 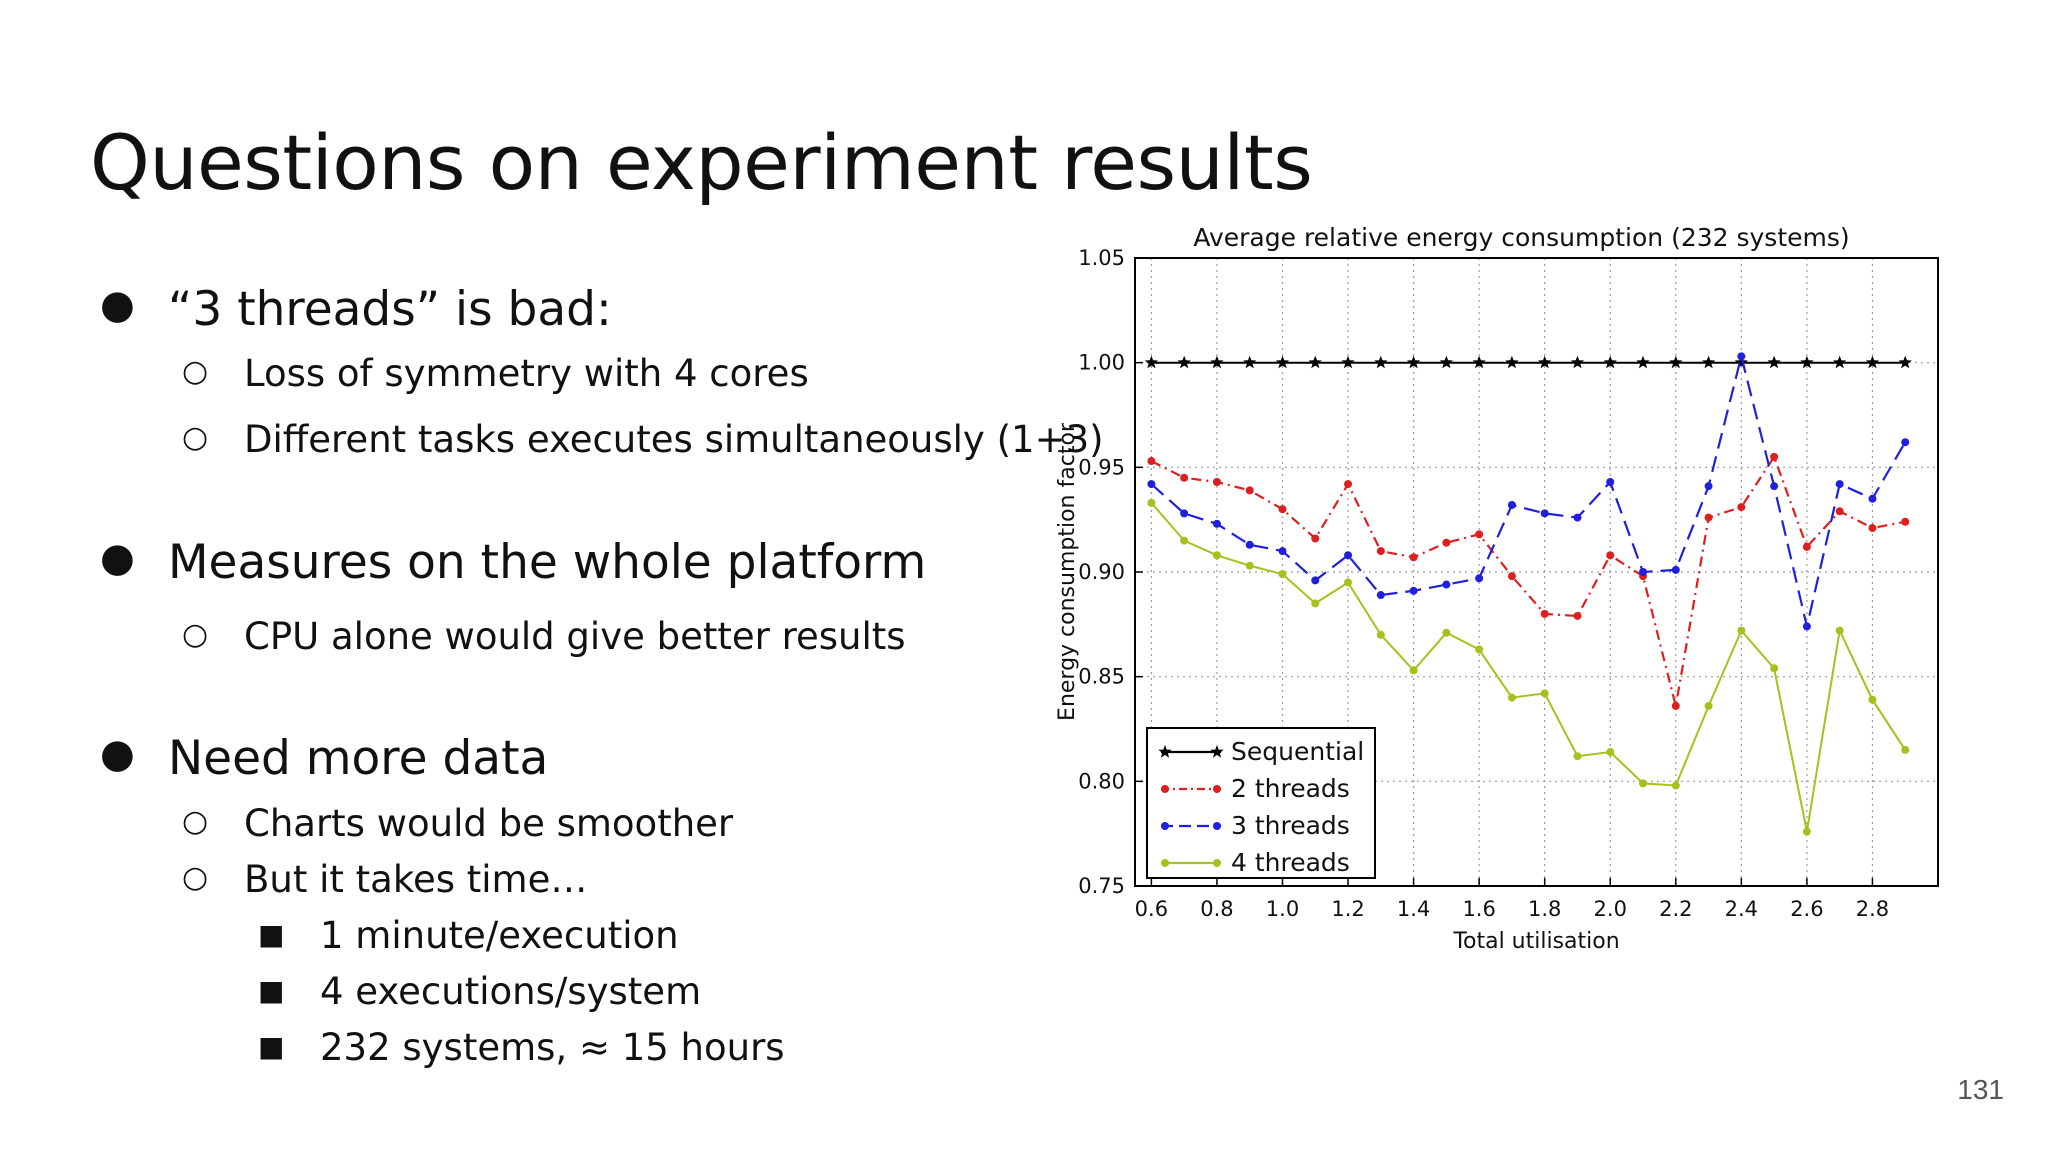 What do you see at coordinates (1297, 751) in the screenshot?
I see `legend-label: Sequential` at bounding box center [1297, 751].